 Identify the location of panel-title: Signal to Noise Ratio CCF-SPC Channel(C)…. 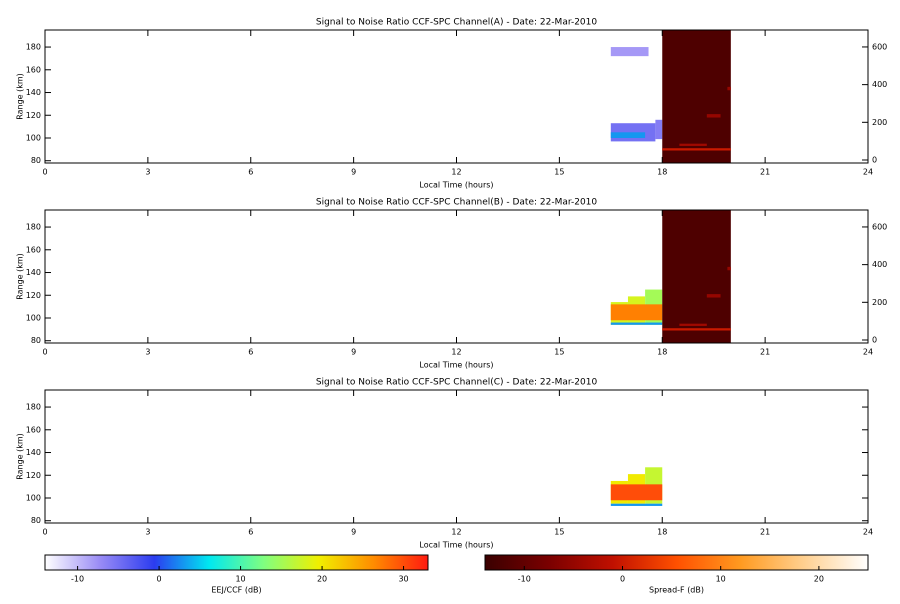
(457, 383).